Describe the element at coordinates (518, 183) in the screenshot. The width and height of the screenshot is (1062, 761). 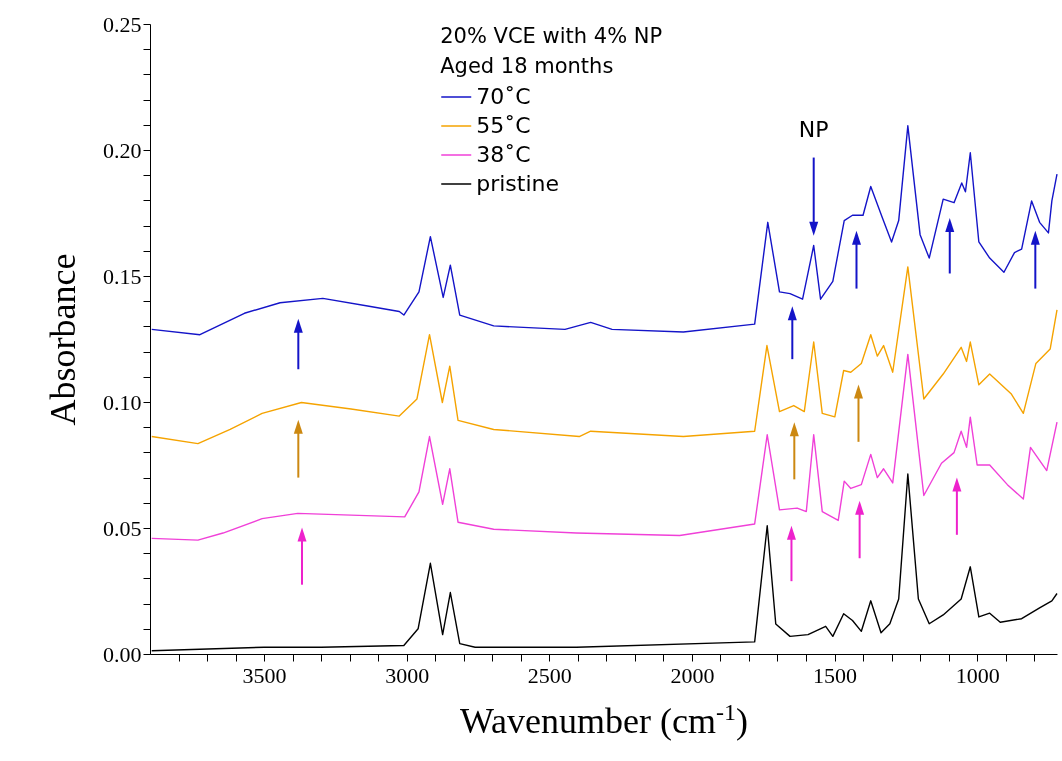
I see `legend-label: pristine` at that location.